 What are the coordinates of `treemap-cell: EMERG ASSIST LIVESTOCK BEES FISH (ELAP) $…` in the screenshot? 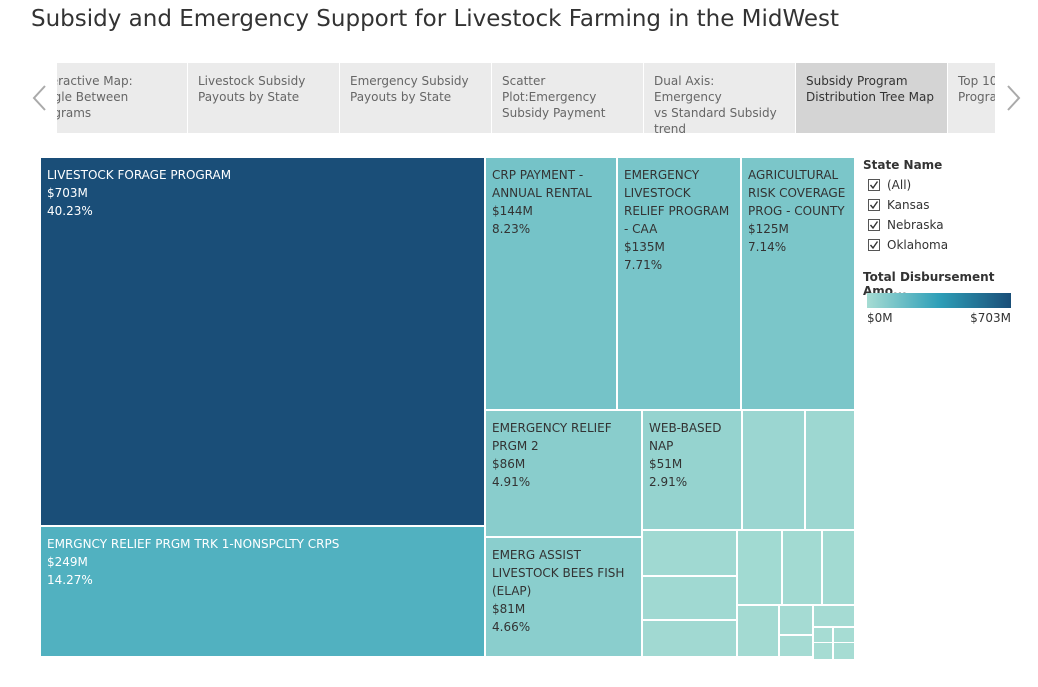 It's located at (563, 597).